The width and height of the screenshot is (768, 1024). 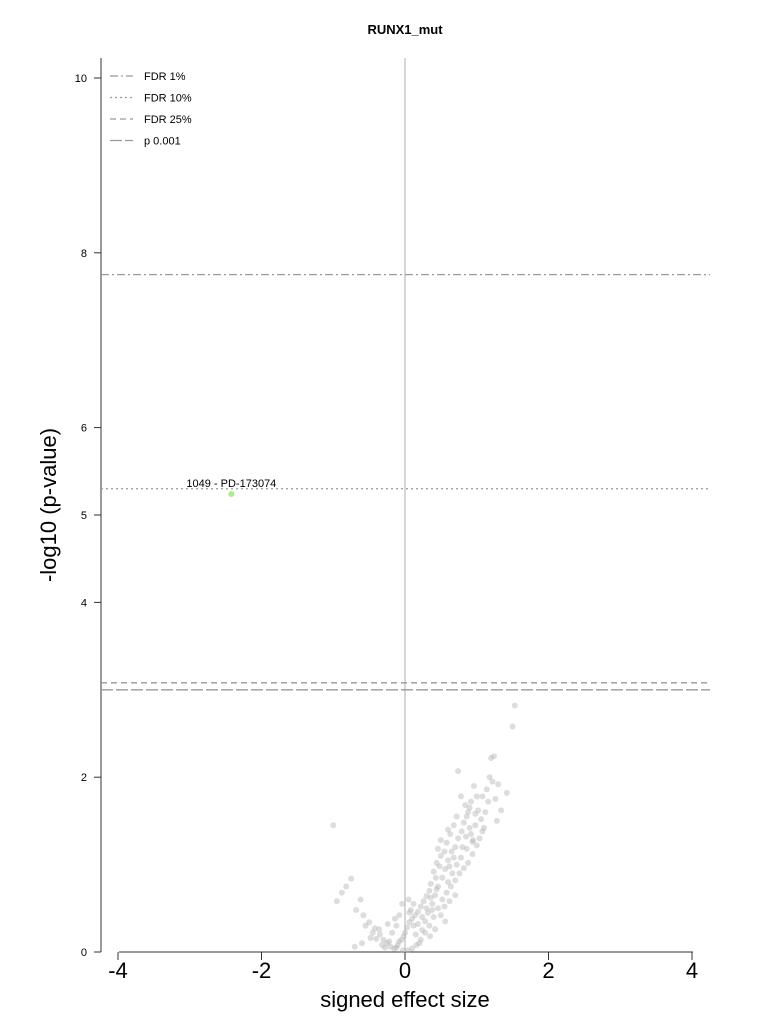 What do you see at coordinates (692, 970) in the screenshot?
I see `x-tick-label: 4` at bounding box center [692, 970].